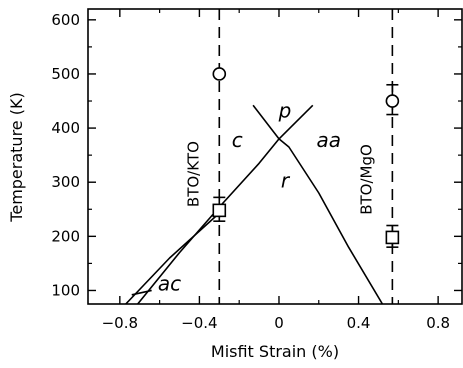 This screenshot has width=463, height=368. What do you see at coordinates (366, 179) in the screenshot?
I see `substrate-label: BTO/MgO` at bounding box center [366, 179].